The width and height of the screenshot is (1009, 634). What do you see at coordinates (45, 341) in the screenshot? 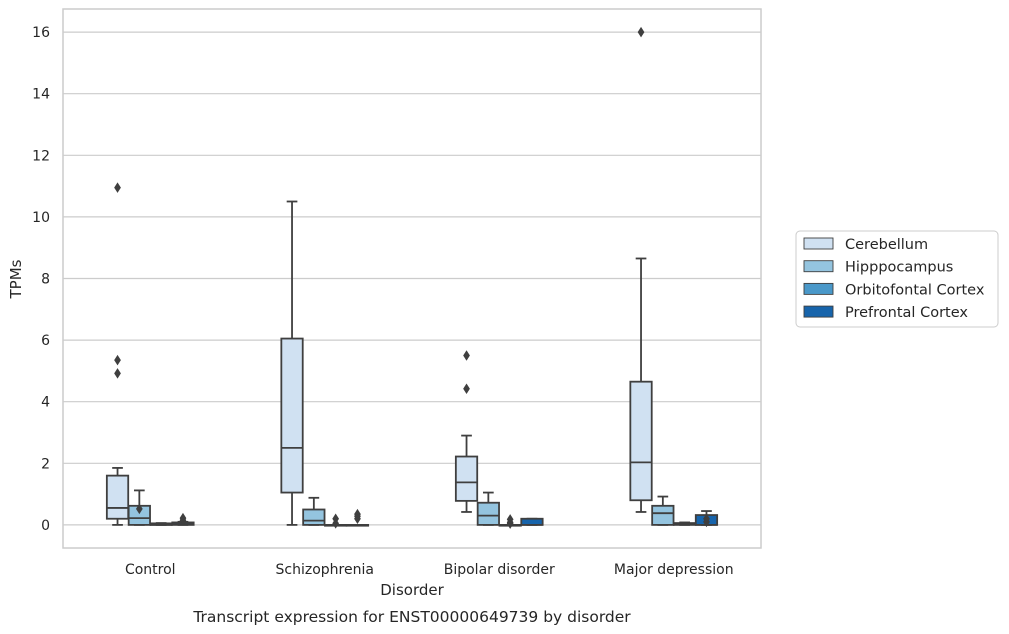
I see `y-tick-label: 6` at bounding box center [45, 341].